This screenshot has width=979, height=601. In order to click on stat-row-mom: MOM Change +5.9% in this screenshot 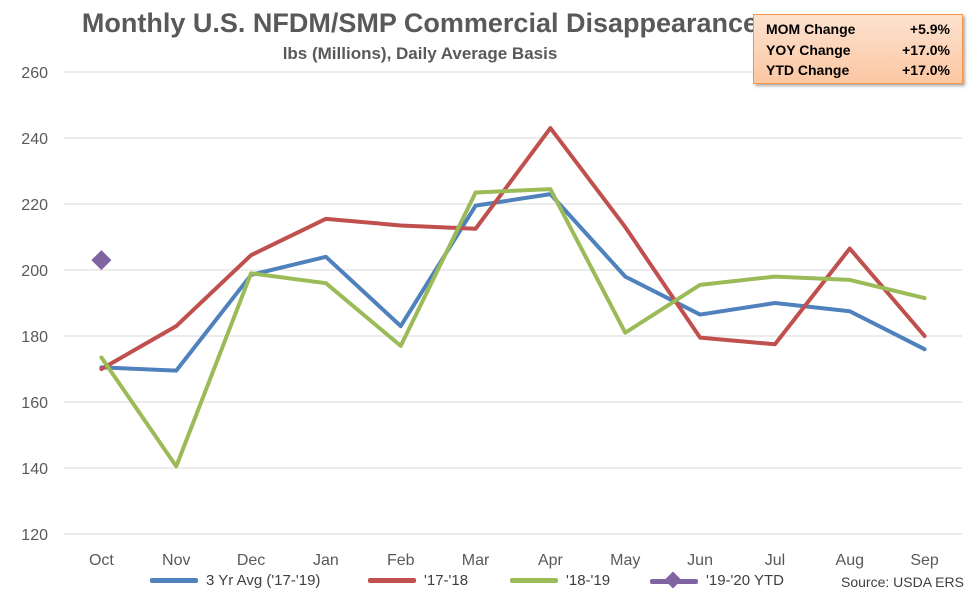, I will do `click(858, 29)`.